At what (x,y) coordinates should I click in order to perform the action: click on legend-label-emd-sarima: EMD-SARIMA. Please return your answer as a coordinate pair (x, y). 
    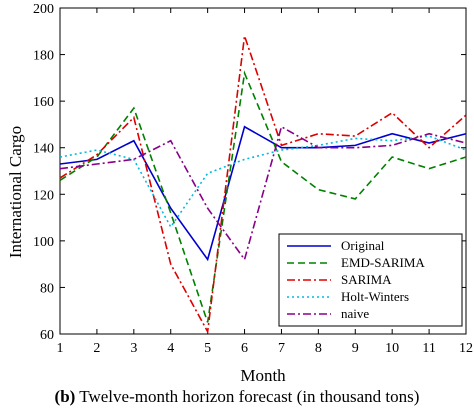
    Looking at the image, I should click on (383, 262).